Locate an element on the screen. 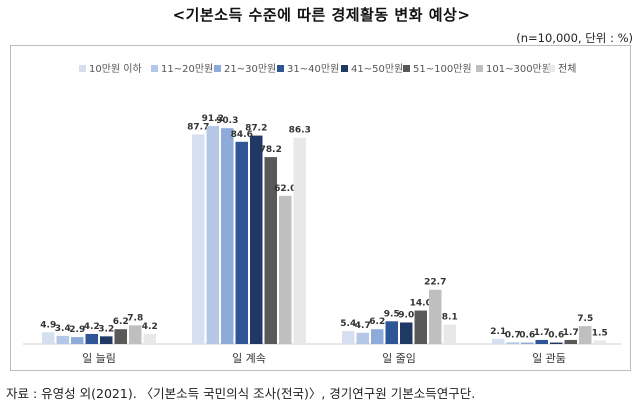 The width and height of the screenshot is (643, 405). data-label: 2.9 is located at coordinates (77, 330).